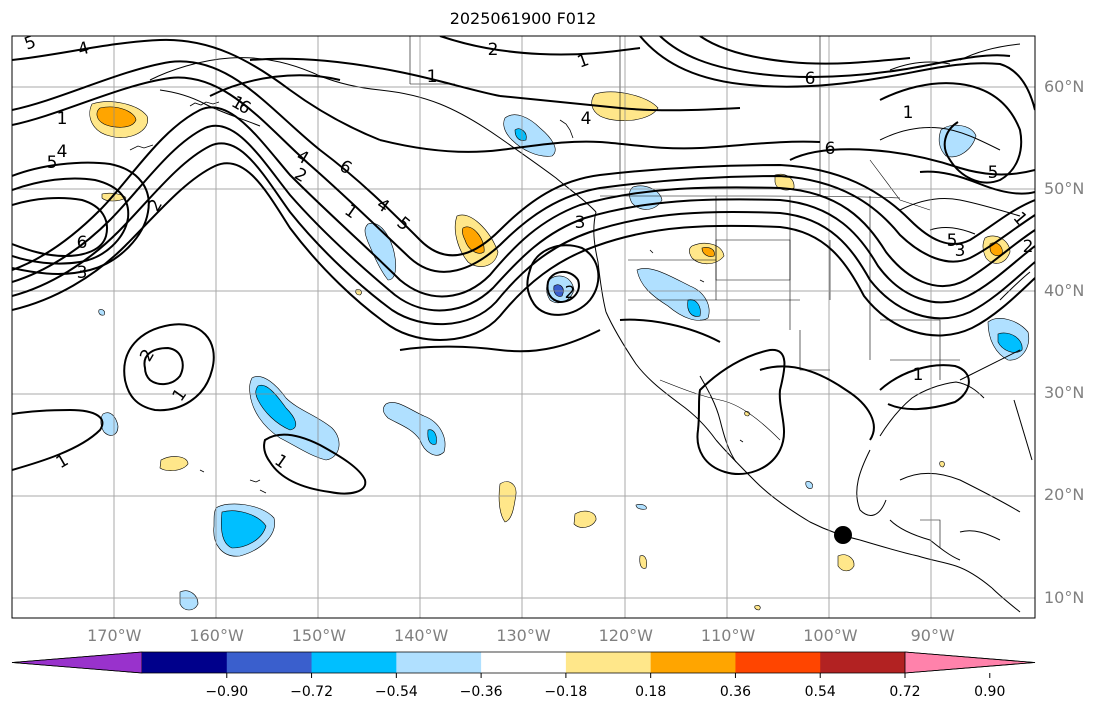 Image resolution: width=1105 pixels, height=712 pixels. I want to click on lon-tick-label: 160°W, so click(216, 635).